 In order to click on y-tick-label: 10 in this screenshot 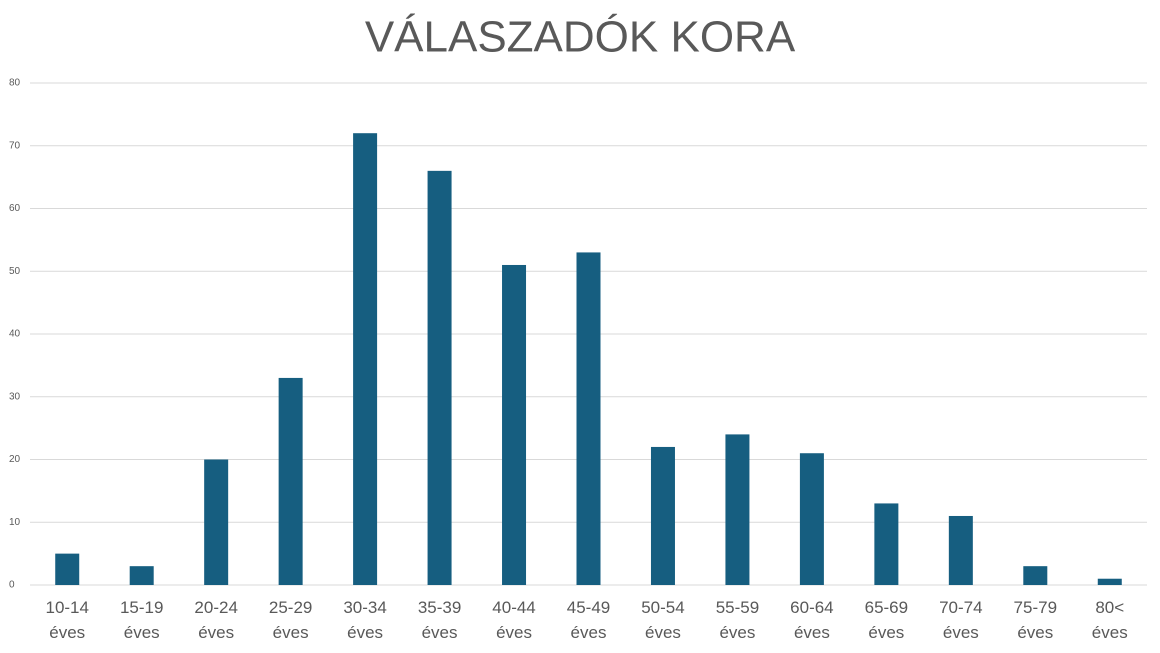, I will do `click(15, 522)`.